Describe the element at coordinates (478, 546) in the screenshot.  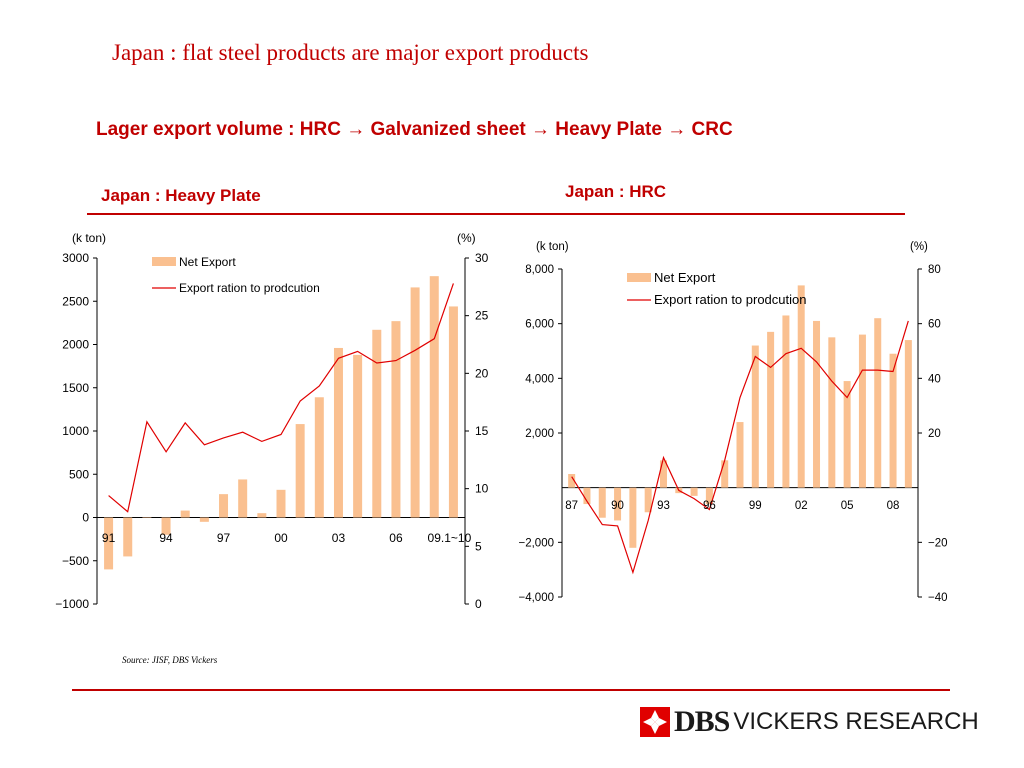
I see `plate-right-tick-label: 5` at that location.